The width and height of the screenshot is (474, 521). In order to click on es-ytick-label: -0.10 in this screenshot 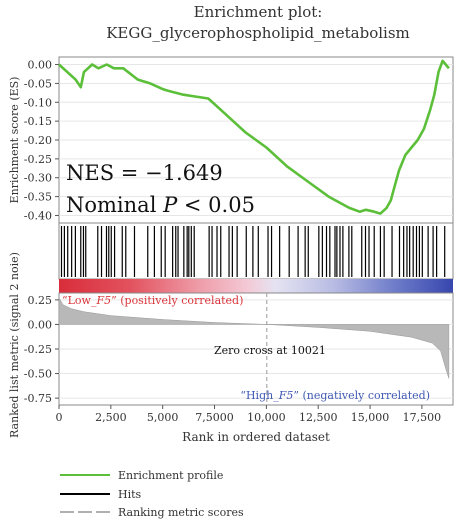, I will do `click(38, 102)`.